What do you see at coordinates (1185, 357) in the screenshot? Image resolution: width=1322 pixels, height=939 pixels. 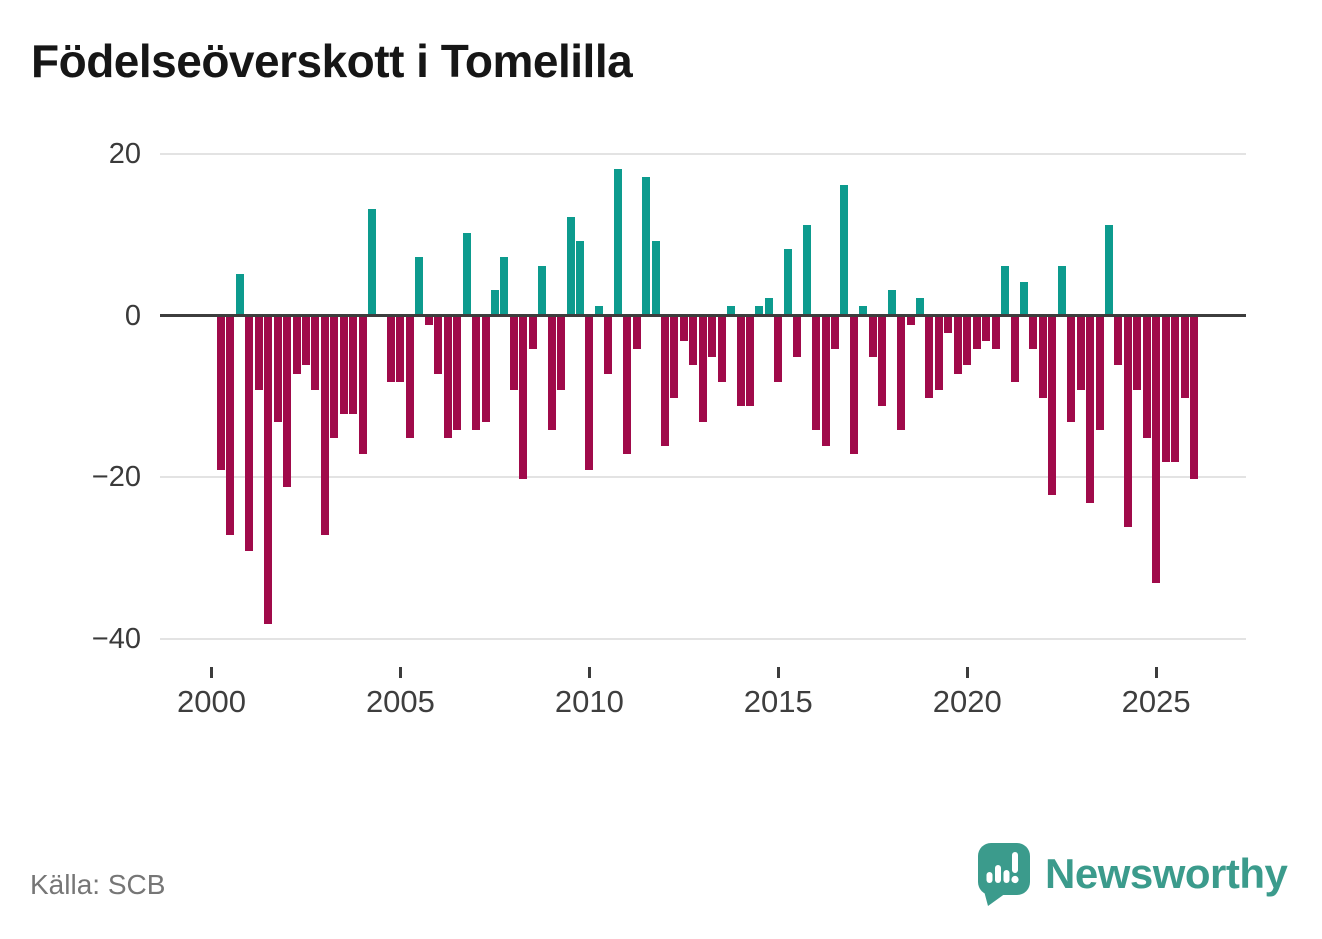 I see `bar-2025-Q3` at bounding box center [1185, 357].